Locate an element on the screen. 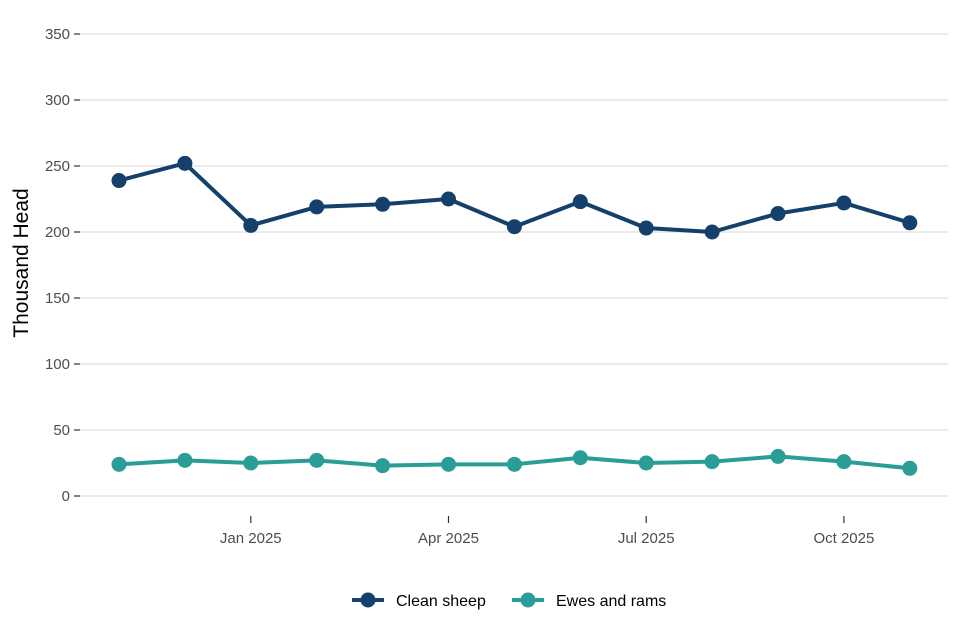 Image resolution: width=960 pixels, height=640 pixels. x-tick-label: Apr 2025 is located at coordinates (448, 538).